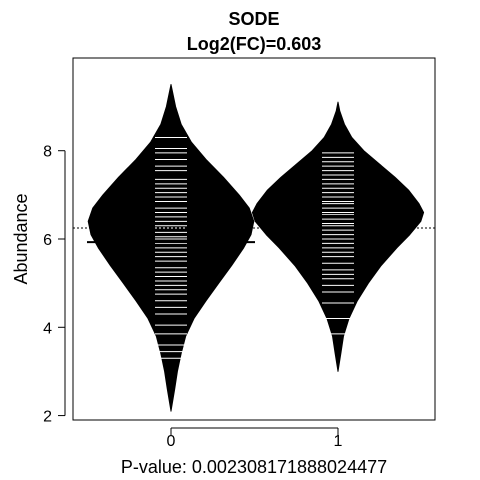 Image resolution: width=480 pixels, height=480 pixels. I want to click on chart-subtitle: Log2(FC)=0.603, so click(254, 44).